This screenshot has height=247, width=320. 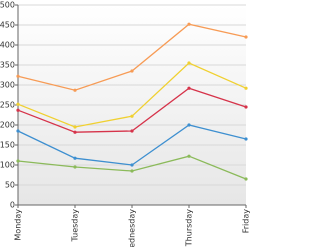 I want to click on y-tick-label: 50, so click(x=10, y=185).